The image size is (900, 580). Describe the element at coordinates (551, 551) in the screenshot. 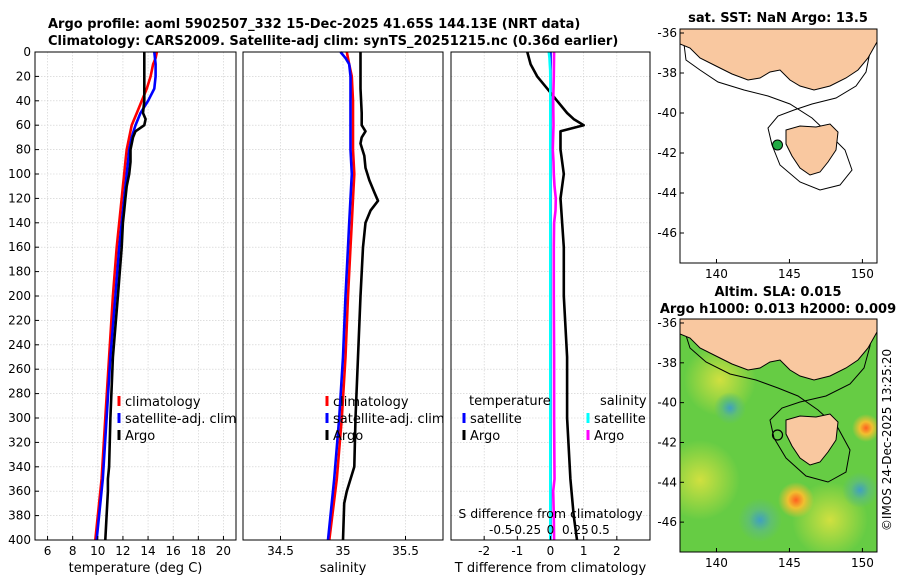

I see `x-tick-label: 0` at that location.